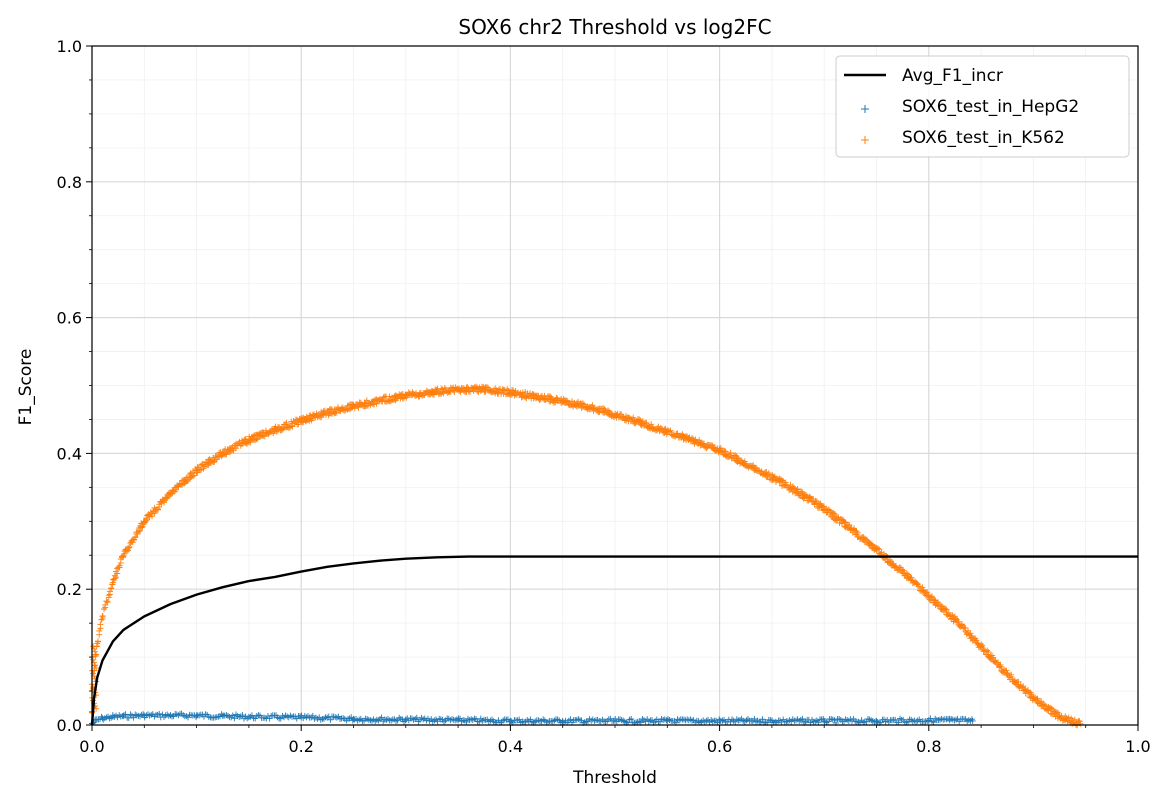  Describe the element at coordinates (26, 387) in the screenshot. I see `y-axis-label: F1_Score` at that location.